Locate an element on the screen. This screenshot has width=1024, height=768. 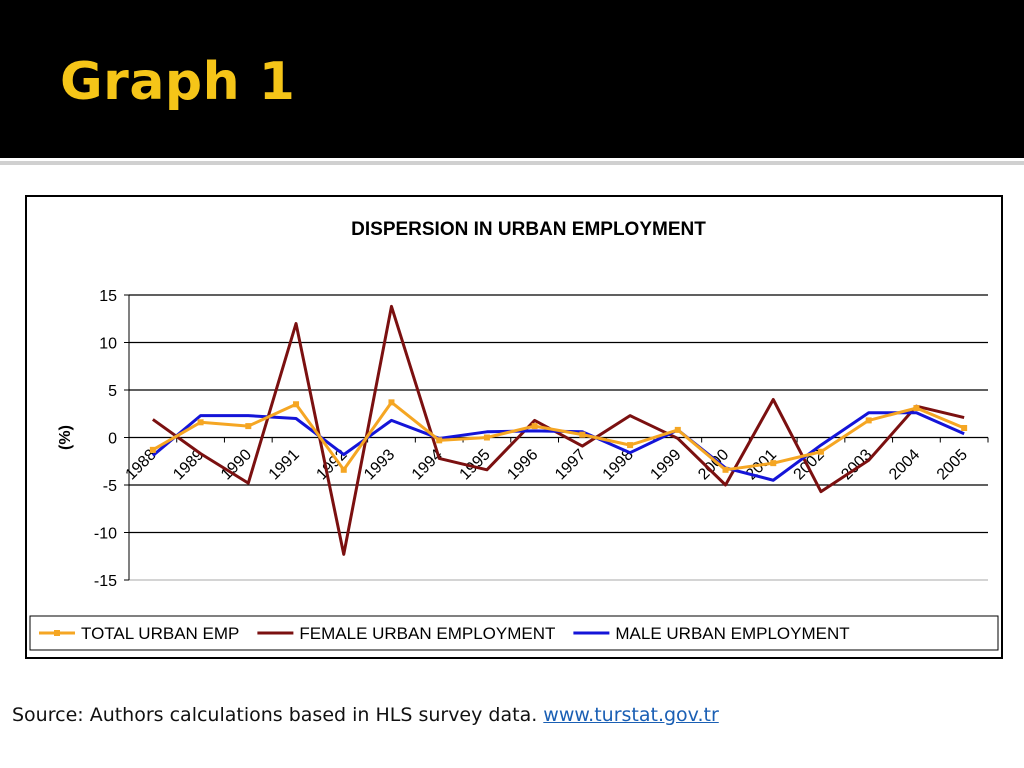
y-tick-label: -15 is located at coordinates (105, 581).